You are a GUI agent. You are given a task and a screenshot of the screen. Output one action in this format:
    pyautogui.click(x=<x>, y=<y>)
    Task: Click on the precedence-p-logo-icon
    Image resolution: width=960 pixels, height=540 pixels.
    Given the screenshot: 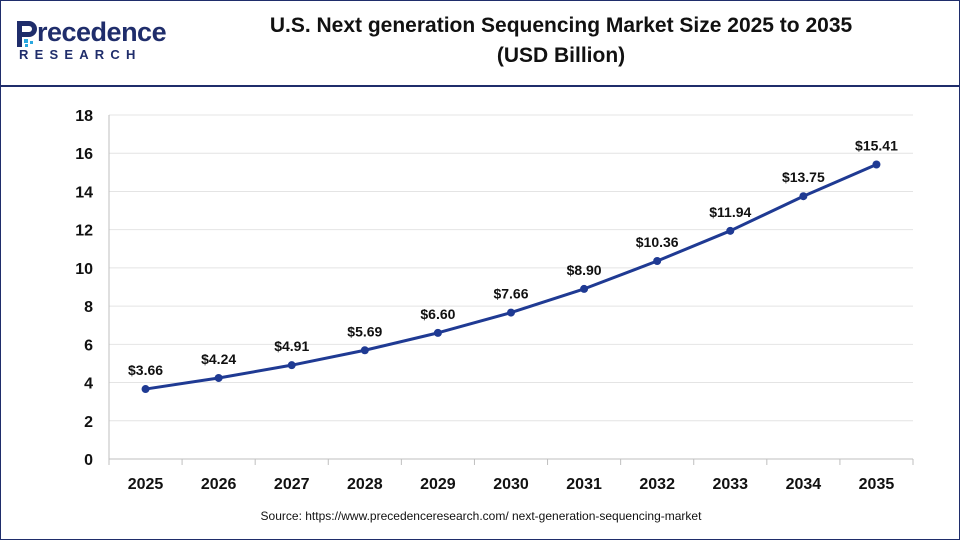 What is the action you would take?
    pyautogui.click(x=27, y=34)
    